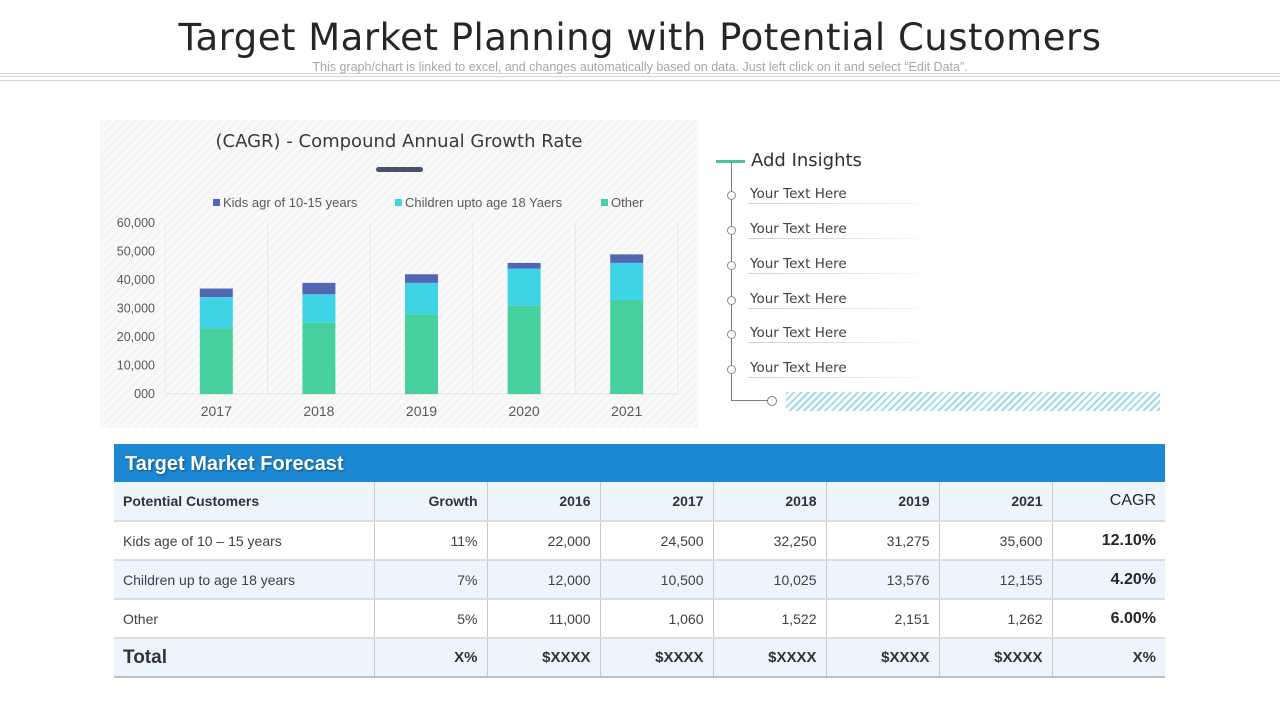 This screenshot has width=1280, height=720. I want to click on table-cell: 1,522, so click(770, 619).